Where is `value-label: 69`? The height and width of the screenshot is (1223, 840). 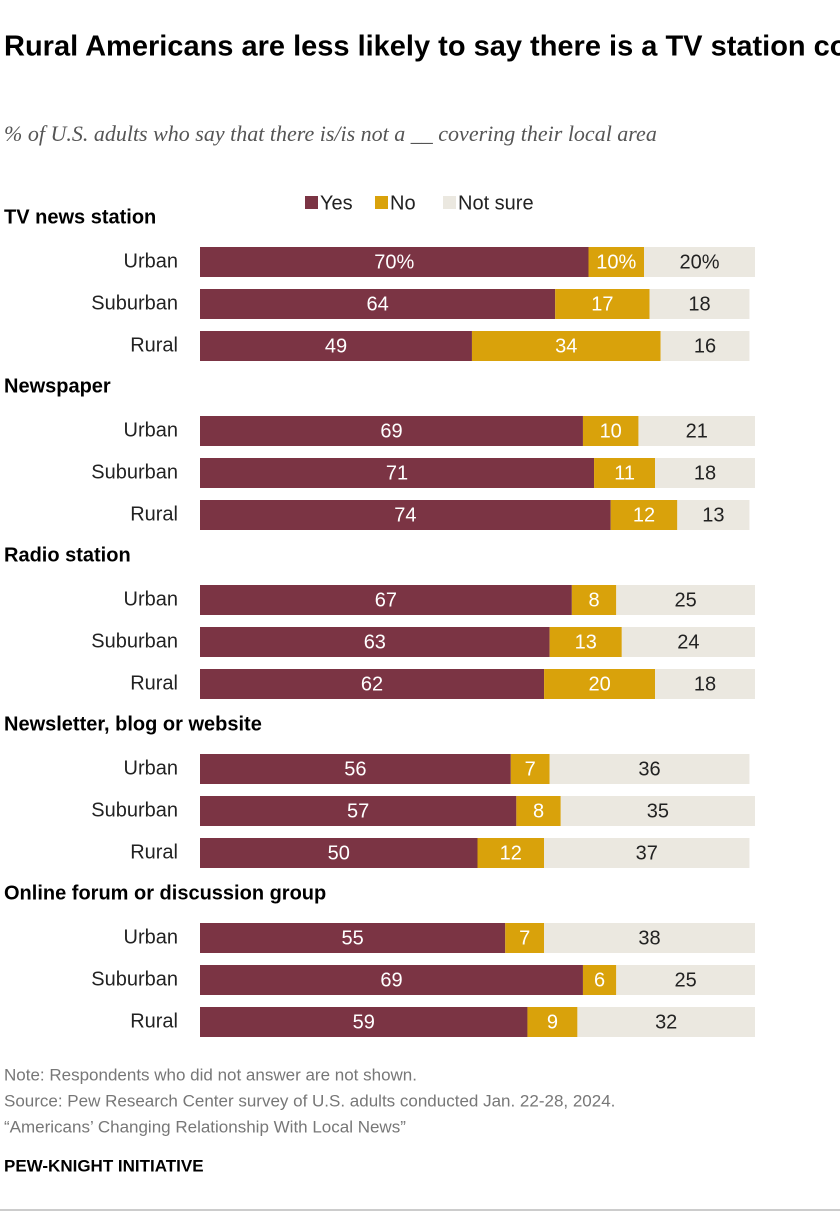
value-label: 69 is located at coordinates (391, 431).